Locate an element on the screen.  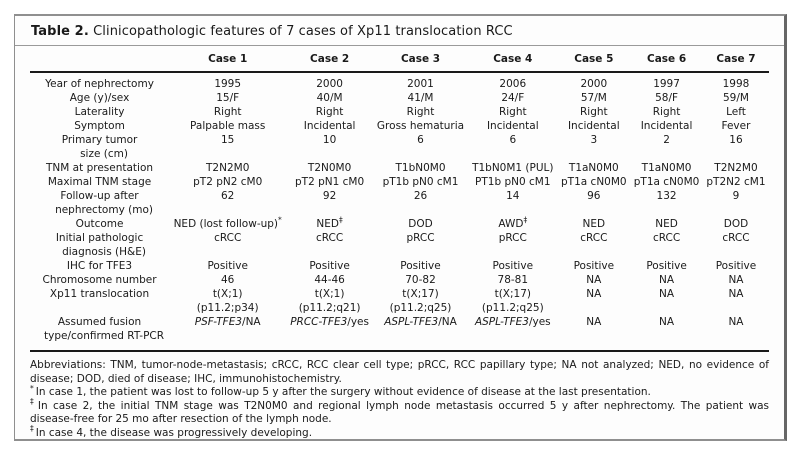
table-cell: 44-46 is located at coordinates (329, 280).